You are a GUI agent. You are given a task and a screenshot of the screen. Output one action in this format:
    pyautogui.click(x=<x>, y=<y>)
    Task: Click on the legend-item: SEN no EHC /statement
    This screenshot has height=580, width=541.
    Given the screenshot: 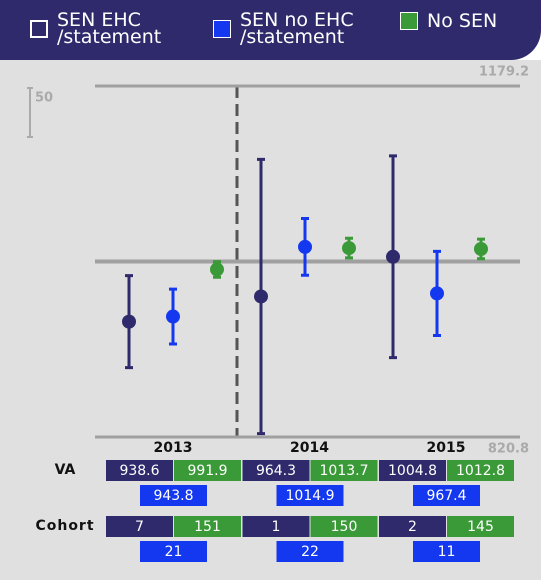 What is the action you would take?
    pyautogui.click(x=283, y=28)
    